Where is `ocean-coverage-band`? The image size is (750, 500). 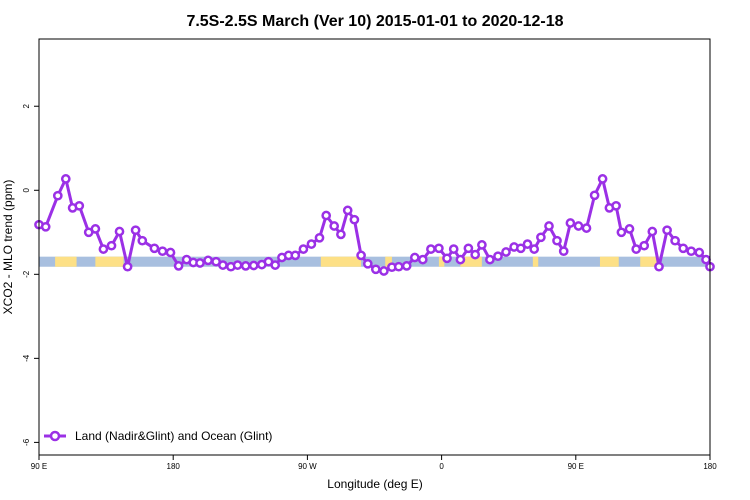
ocean-coverage-band is located at coordinates (374, 261).